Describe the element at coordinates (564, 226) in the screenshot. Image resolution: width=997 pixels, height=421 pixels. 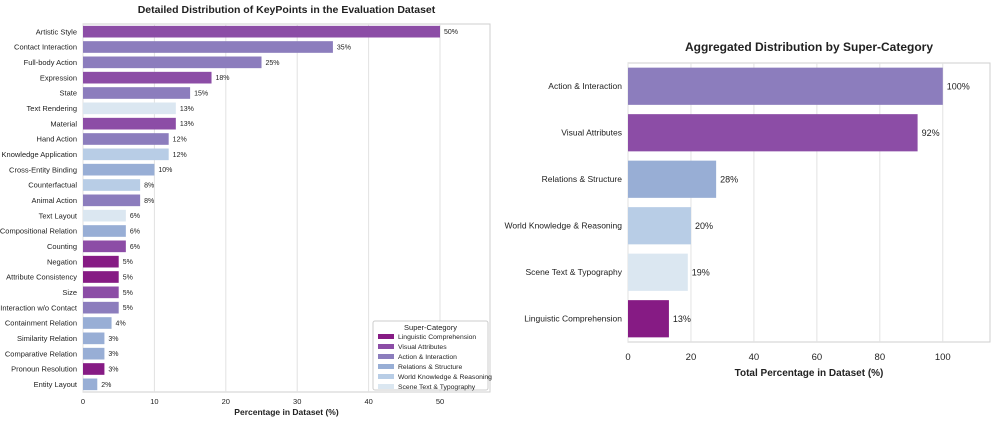
I see `category-label: World Knowledge & Reasoning` at that location.